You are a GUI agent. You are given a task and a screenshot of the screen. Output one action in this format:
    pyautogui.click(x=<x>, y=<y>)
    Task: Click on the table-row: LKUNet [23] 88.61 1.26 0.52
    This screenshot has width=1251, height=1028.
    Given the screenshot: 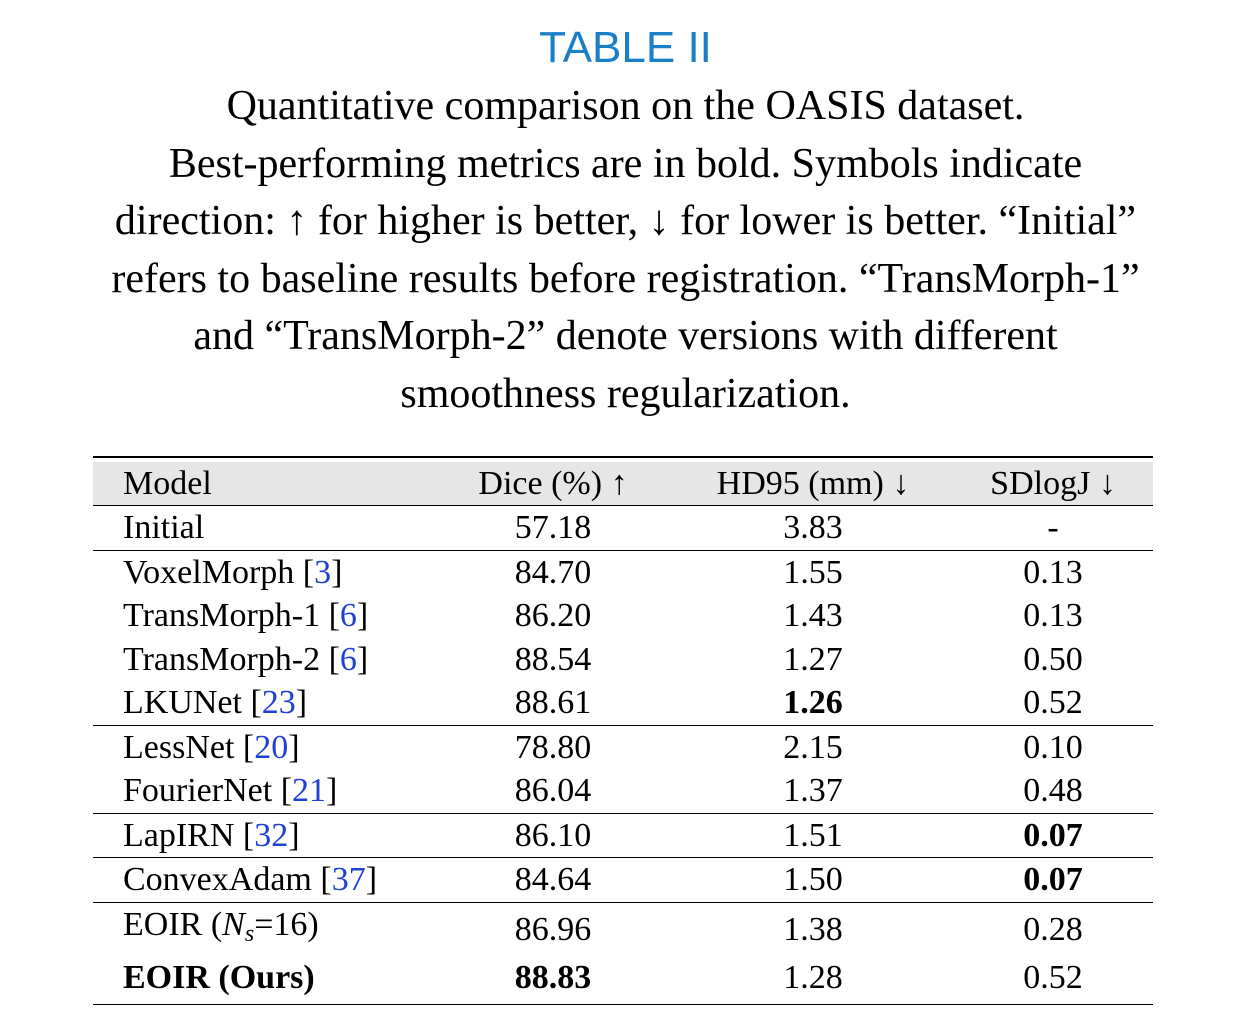 What is the action you would take?
    pyautogui.click(x=623, y=703)
    